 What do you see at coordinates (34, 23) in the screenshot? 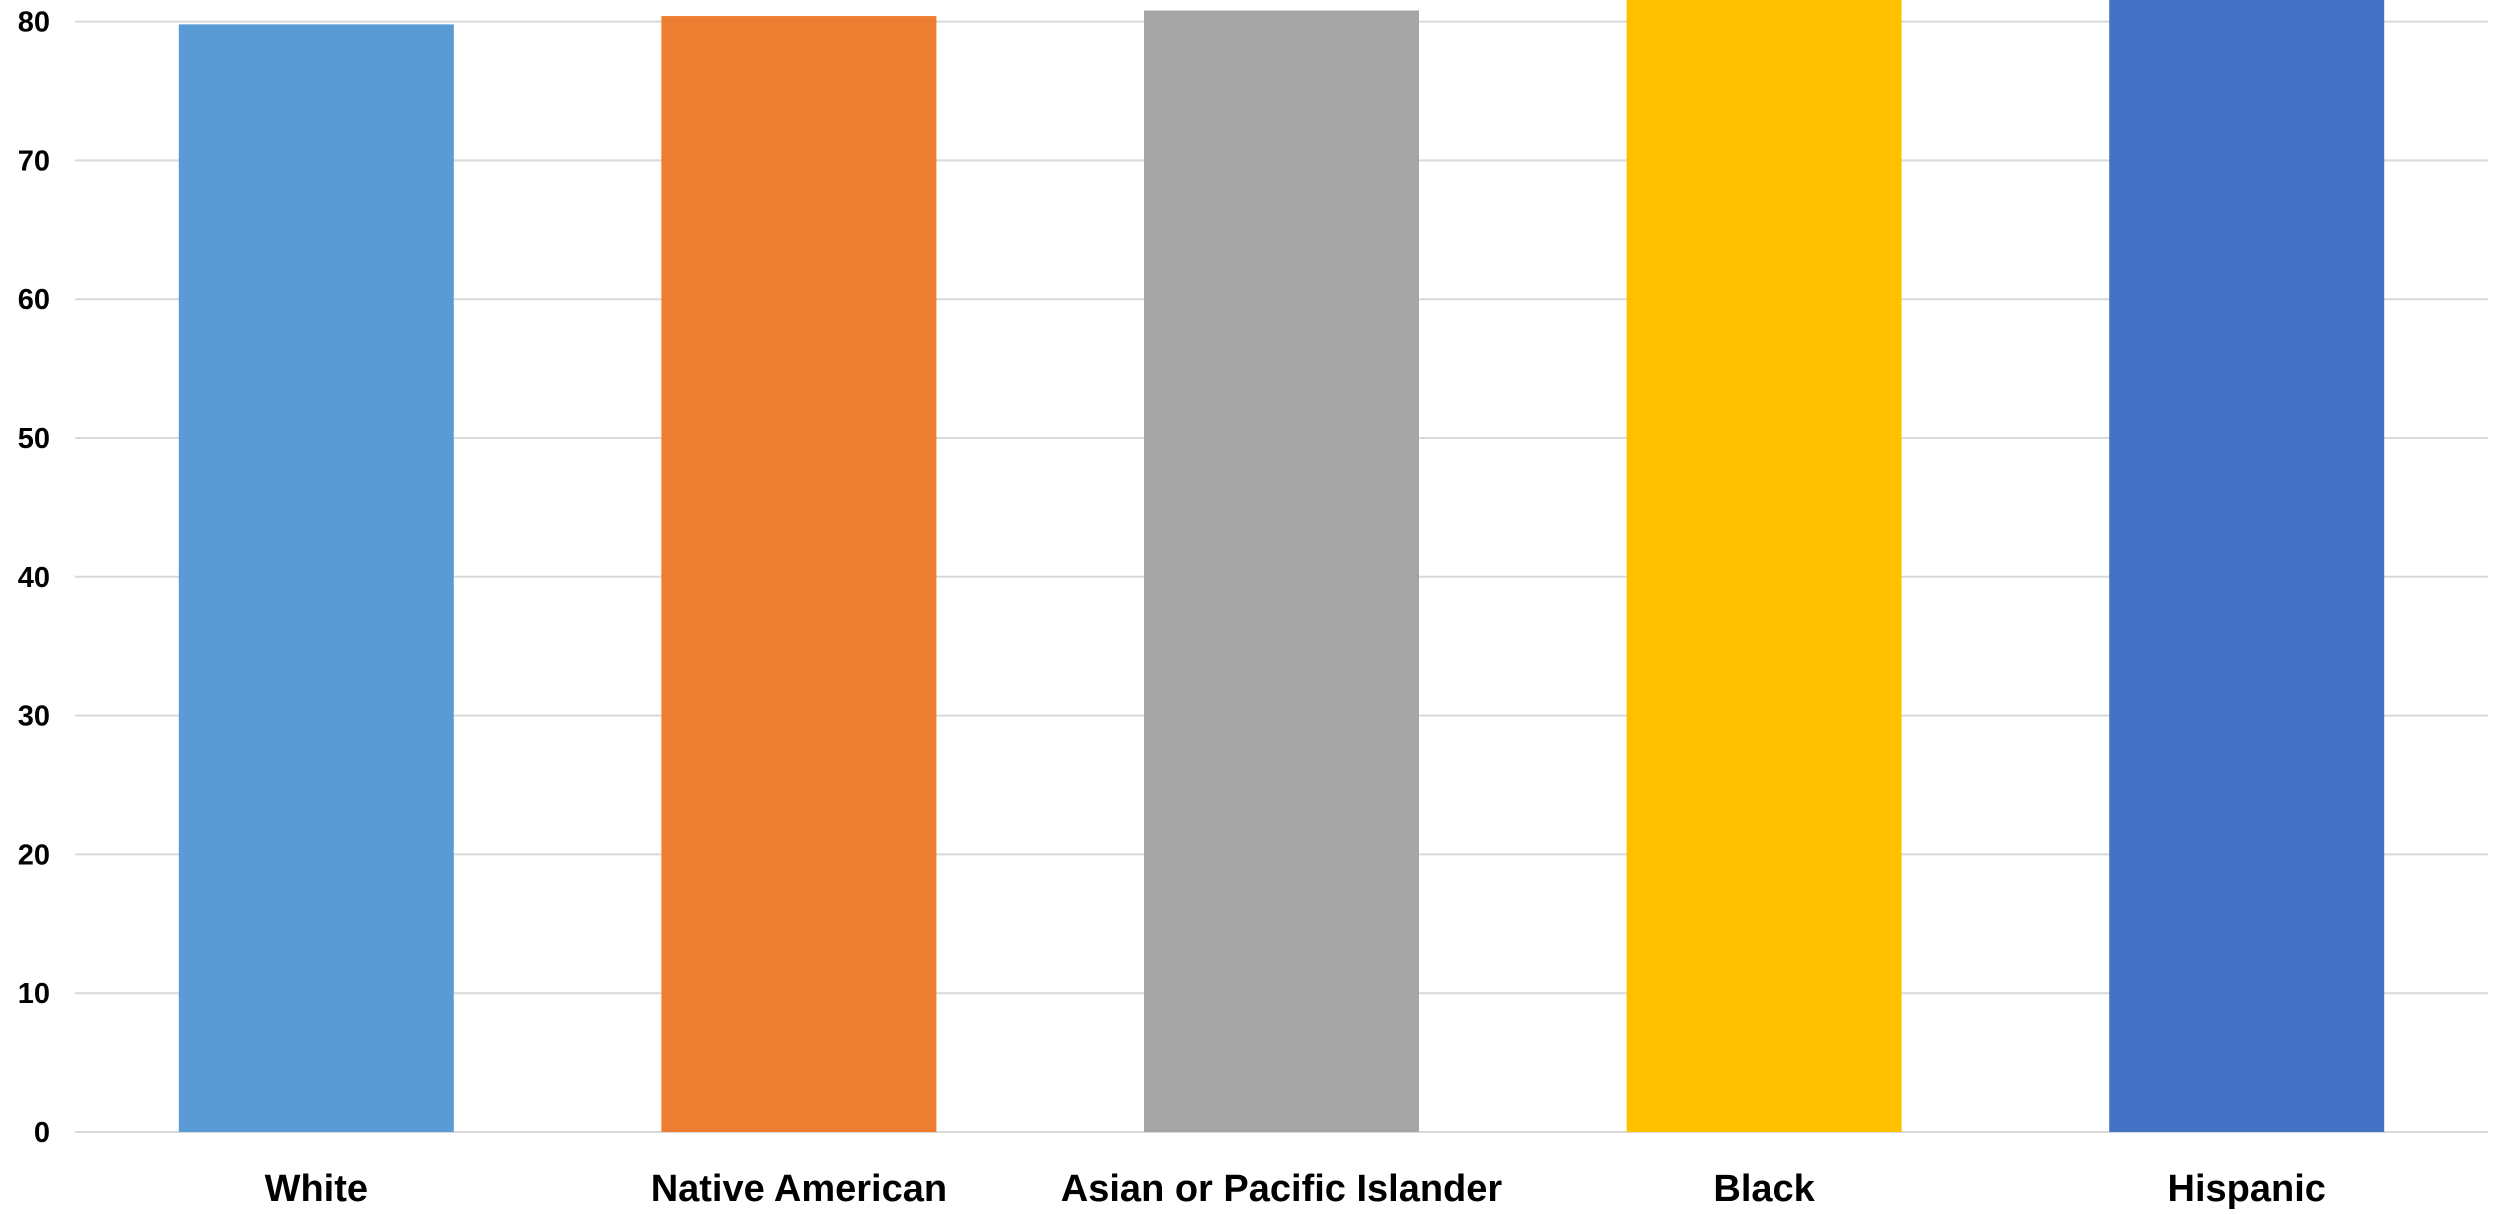
I see `y-tick-label: 80` at bounding box center [34, 23].